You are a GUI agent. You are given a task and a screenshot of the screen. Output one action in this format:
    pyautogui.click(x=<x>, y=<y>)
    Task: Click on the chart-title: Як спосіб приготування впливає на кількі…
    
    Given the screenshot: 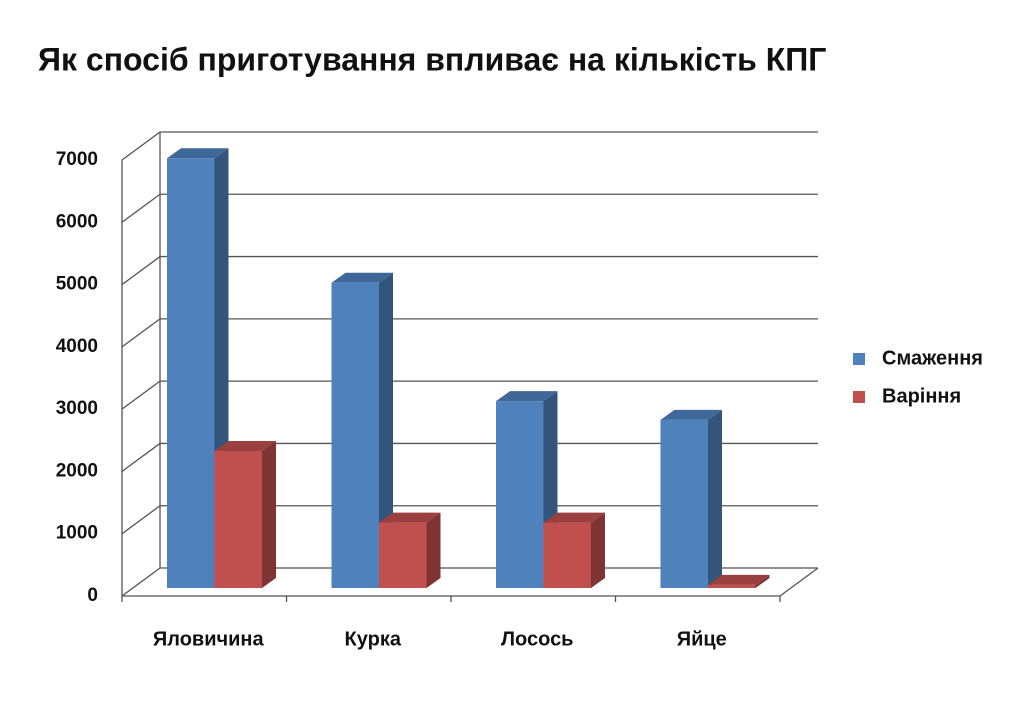 What is the action you would take?
    pyautogui.click(x=432, y=59)
    